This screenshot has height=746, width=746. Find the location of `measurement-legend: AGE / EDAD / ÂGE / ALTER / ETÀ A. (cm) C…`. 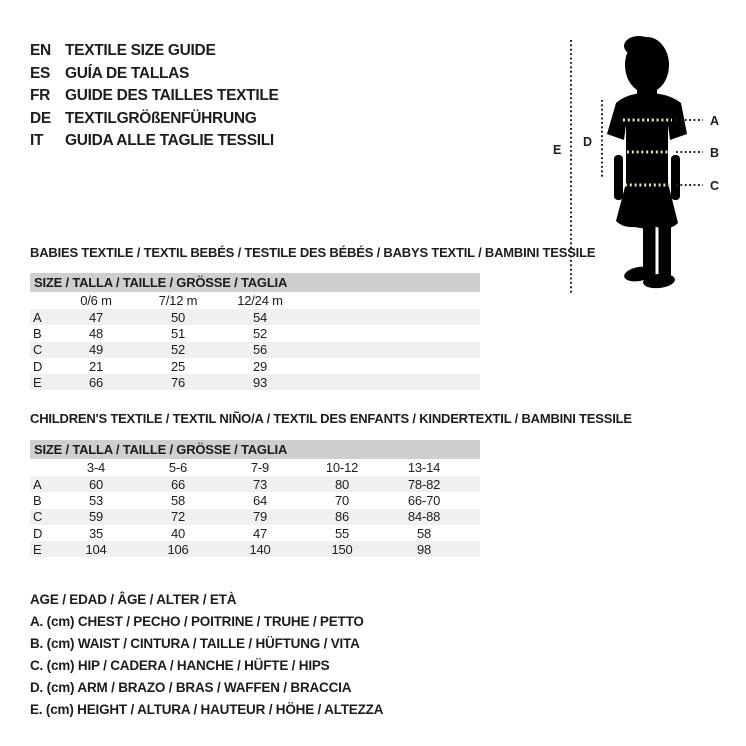

measurement-legend: AGE / EDAD / ÂGE / ALTER / ETÀ A. (cm) C… is located at coordinates (206, 655).